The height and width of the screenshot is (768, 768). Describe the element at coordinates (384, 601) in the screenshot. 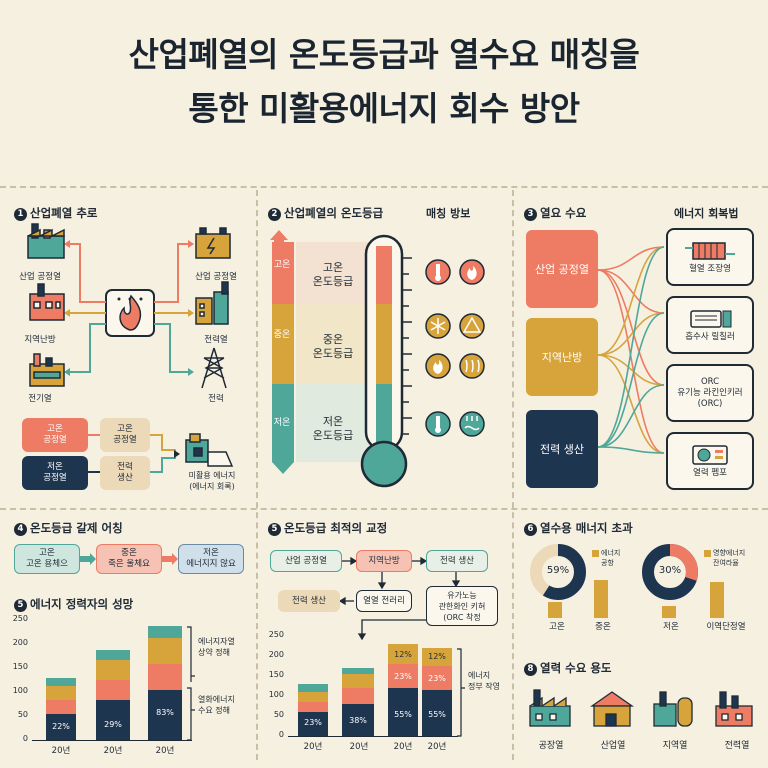

I see `flow-heat-transfer: 열열 전러리` at that location.